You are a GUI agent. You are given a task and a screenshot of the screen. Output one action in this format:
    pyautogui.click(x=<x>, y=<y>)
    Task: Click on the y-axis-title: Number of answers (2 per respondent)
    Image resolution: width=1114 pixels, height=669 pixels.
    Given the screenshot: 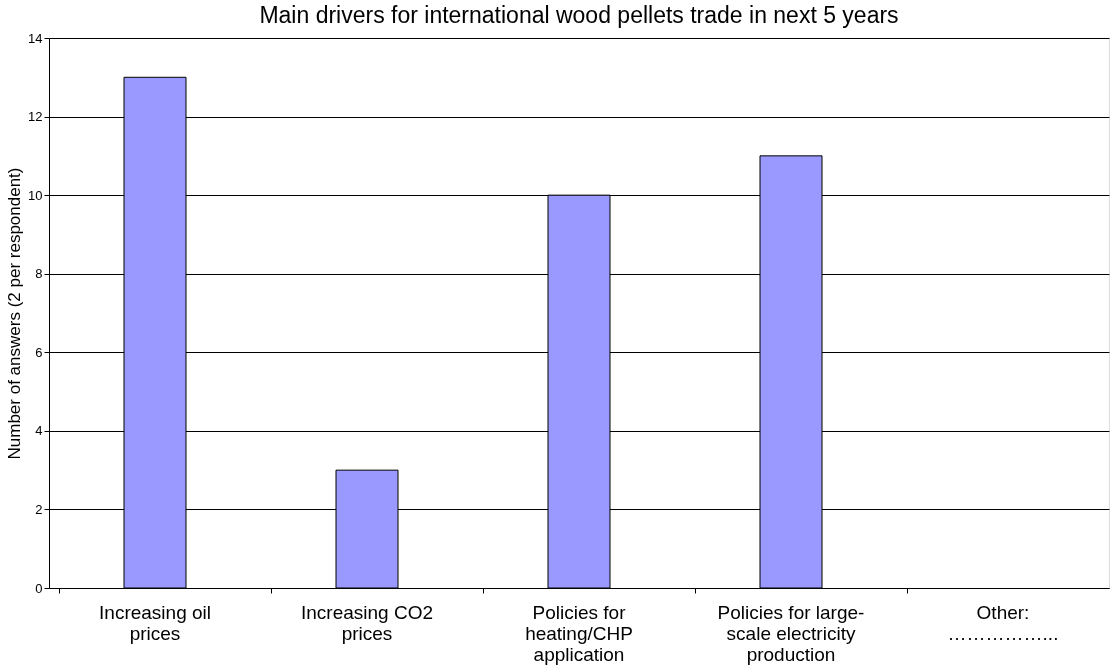 What is the action you would take?
    pyautogui.click(x=15, y=313)
    